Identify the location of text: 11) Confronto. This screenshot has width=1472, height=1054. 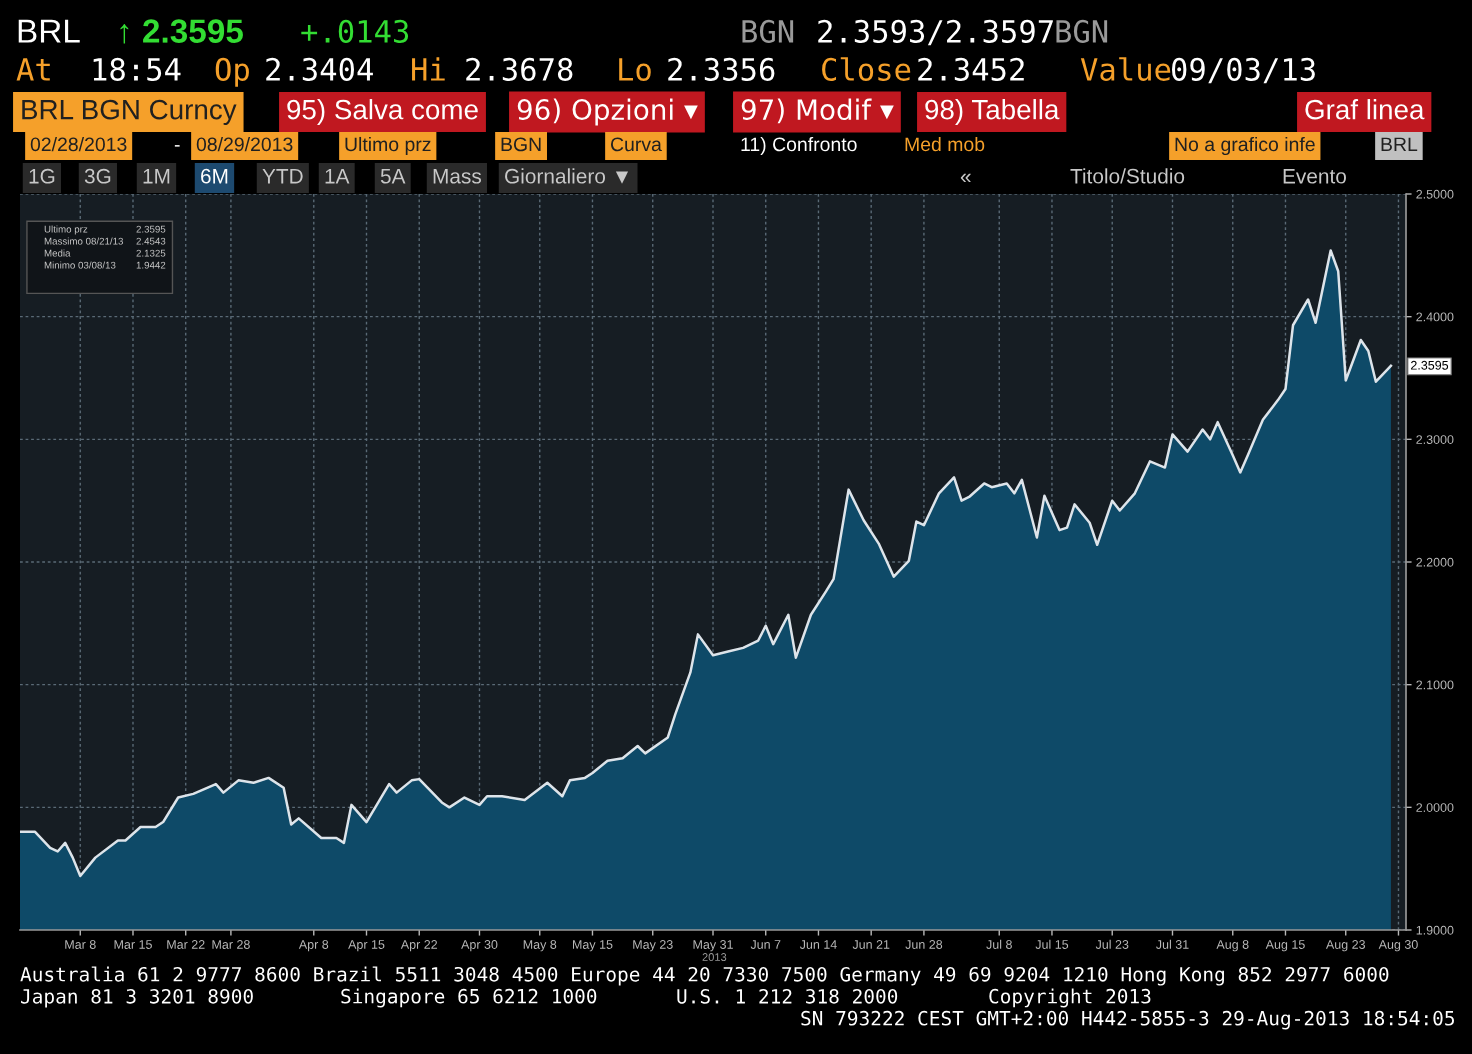
(799, 146).